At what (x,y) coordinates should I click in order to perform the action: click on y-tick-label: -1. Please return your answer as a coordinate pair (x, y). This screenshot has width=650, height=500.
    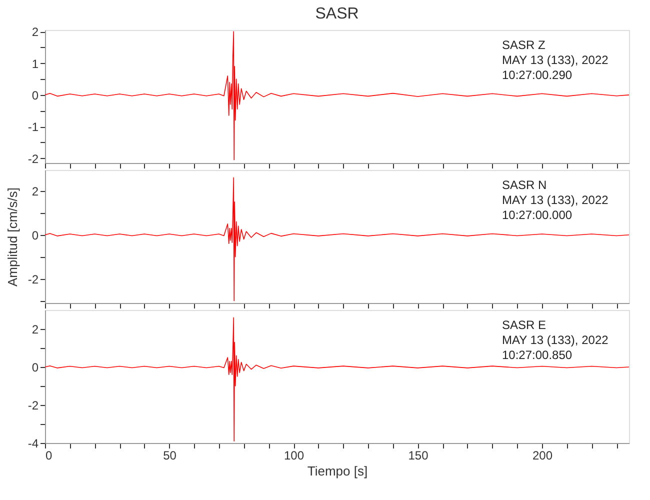
    Looking at the image, I should click on (33, 127).